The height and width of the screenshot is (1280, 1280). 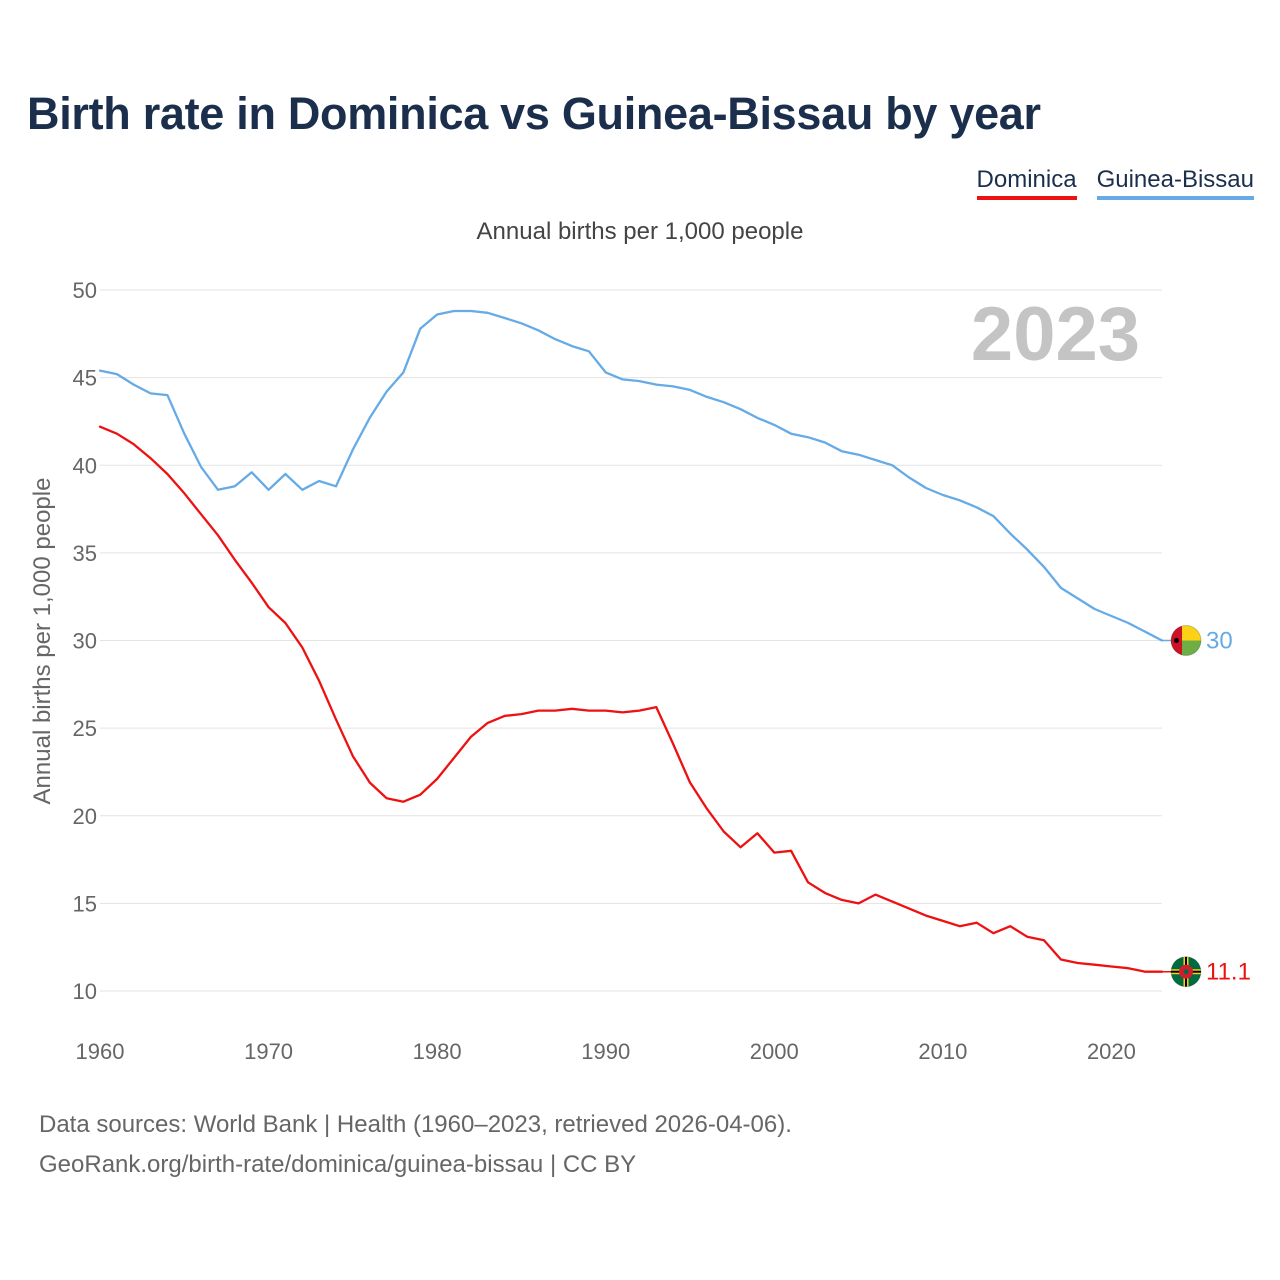 I want to click on legend-item-dominica: Dominica, so click(x=1026, y=183).